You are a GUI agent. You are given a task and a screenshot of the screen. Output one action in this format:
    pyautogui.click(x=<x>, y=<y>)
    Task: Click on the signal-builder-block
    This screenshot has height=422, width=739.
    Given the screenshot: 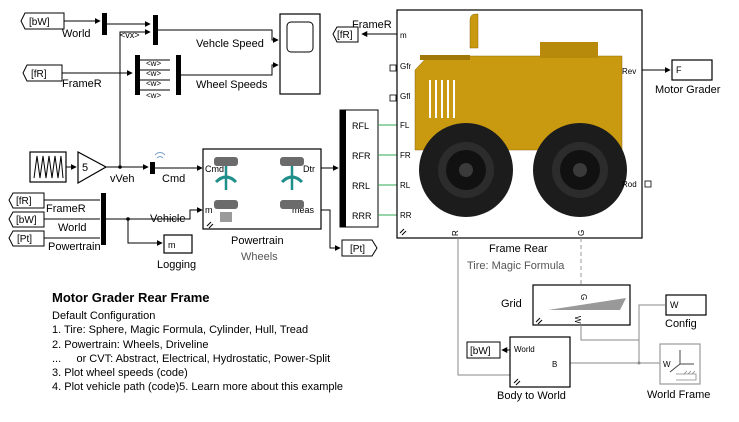 What is the action you would take?
    pyautogui.click(x=48, y=167)
    